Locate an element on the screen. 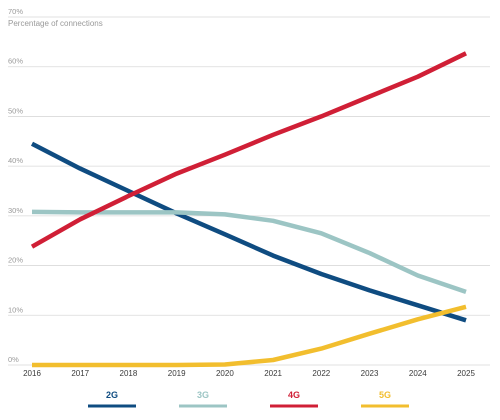 This screenshot has height=420, width=500. legend-item-4g: 4G is located at coordinates (294, 399).